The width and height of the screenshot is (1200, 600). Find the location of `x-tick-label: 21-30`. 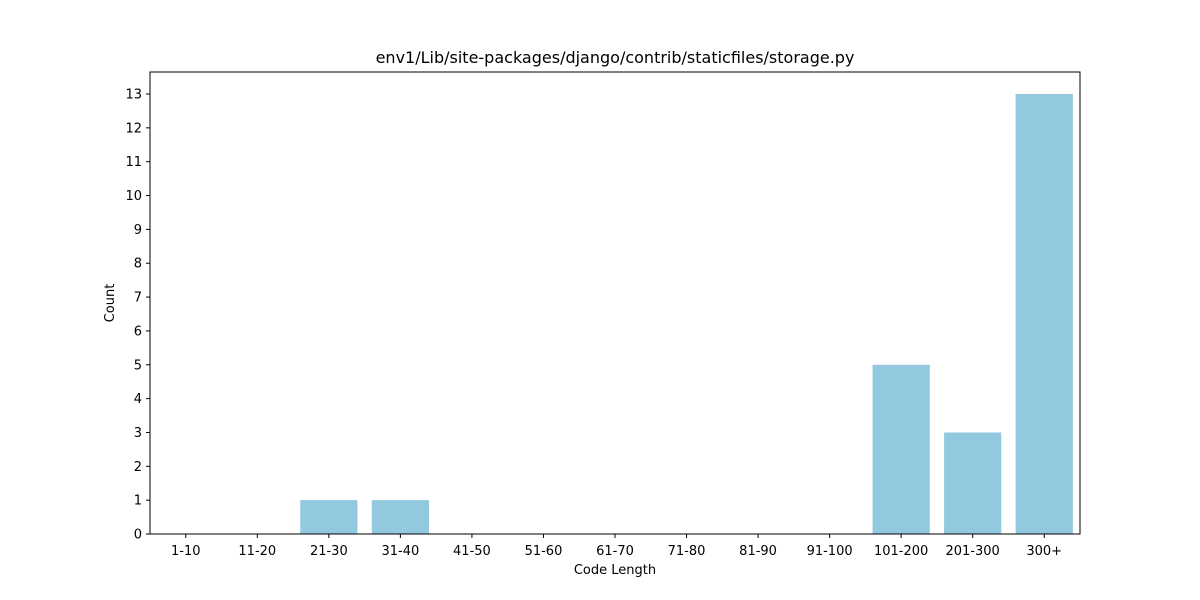

x-tick-label: 21-30 is located at coordinates (329, 551).